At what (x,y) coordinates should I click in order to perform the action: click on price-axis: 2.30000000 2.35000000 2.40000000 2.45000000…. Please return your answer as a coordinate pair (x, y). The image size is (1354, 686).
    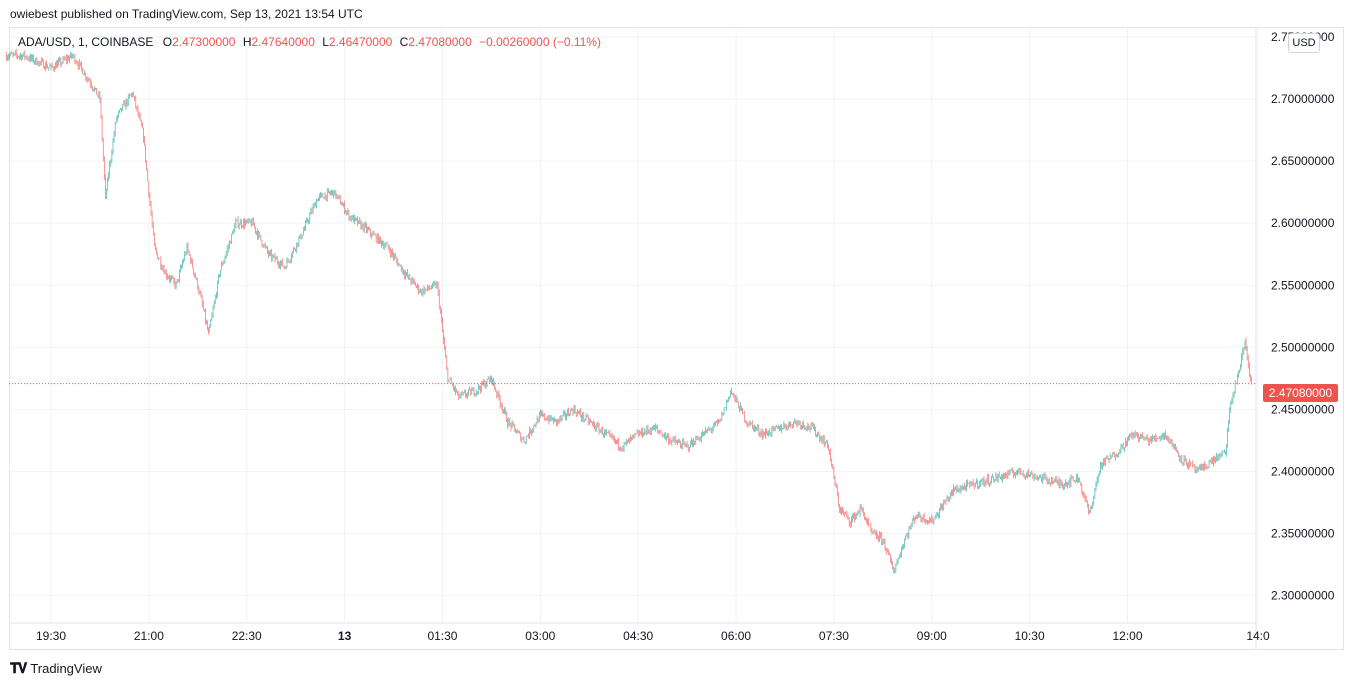
    Looking at the image, I should click on (1303, 316).